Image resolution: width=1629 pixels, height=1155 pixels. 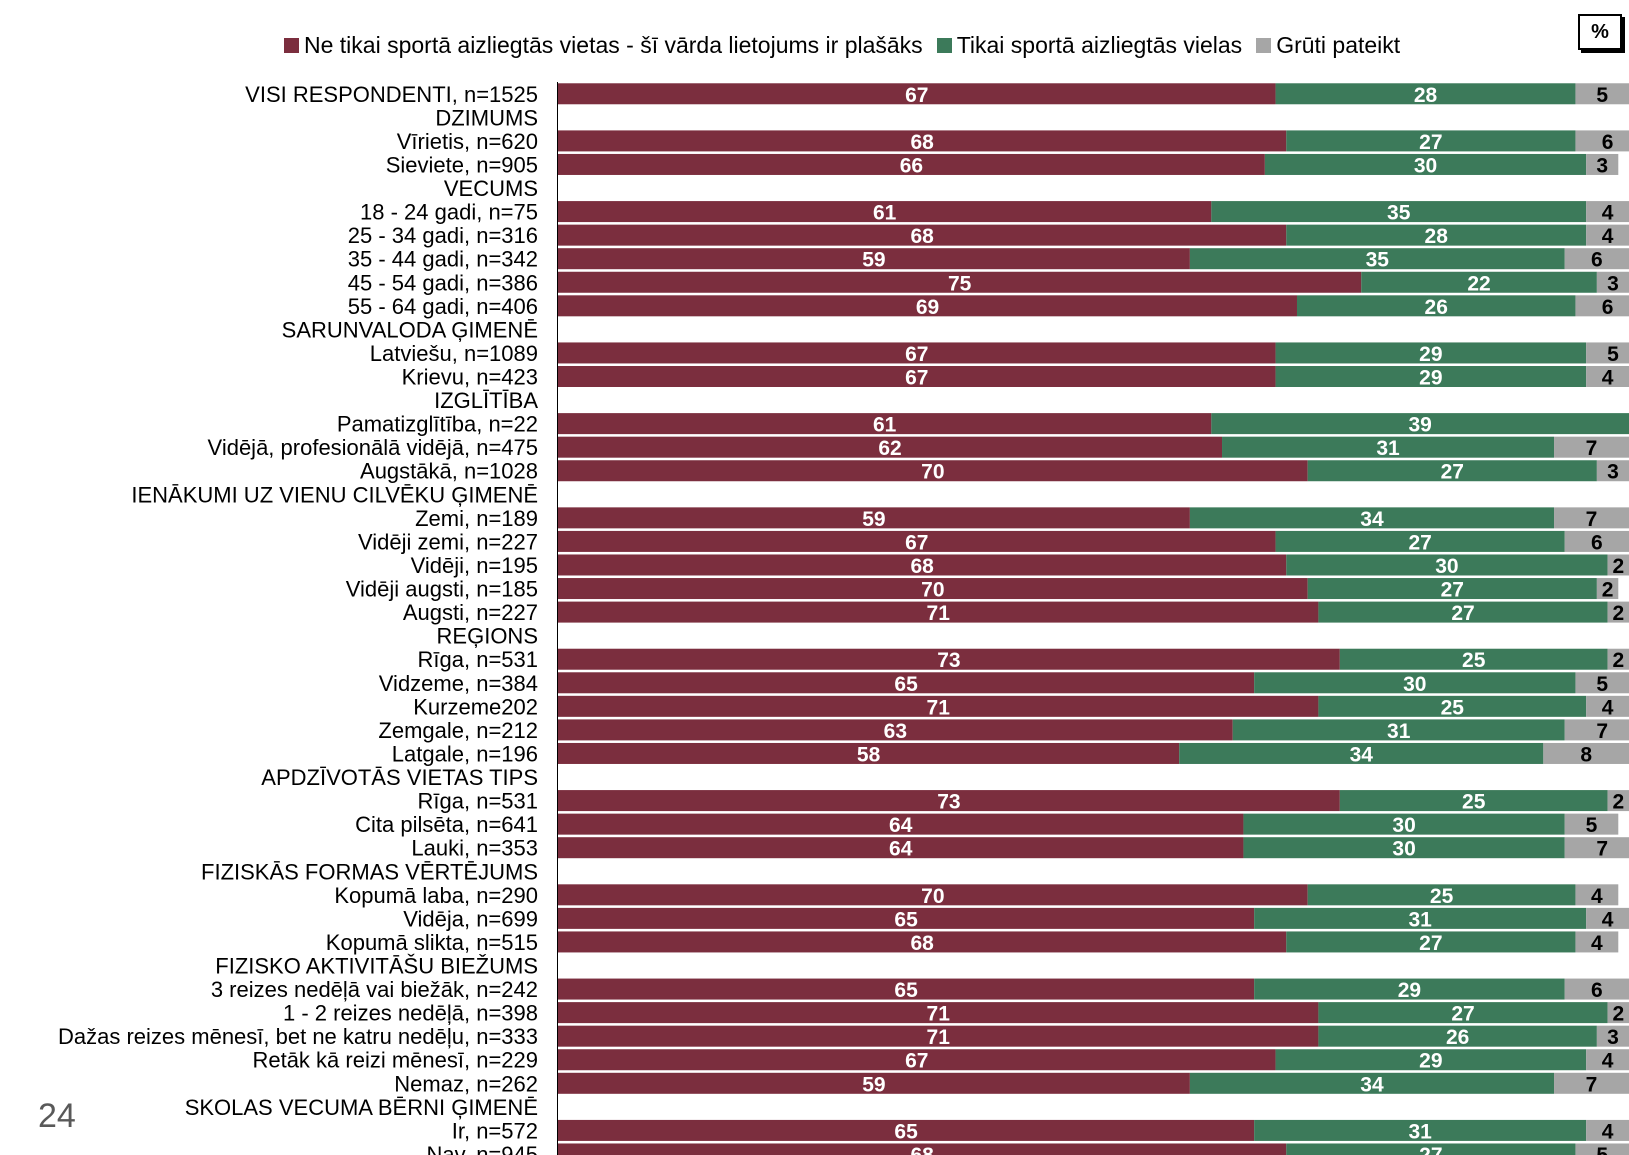 I want to click on data-label-broader-use: 75, so click(x=960, y=283).